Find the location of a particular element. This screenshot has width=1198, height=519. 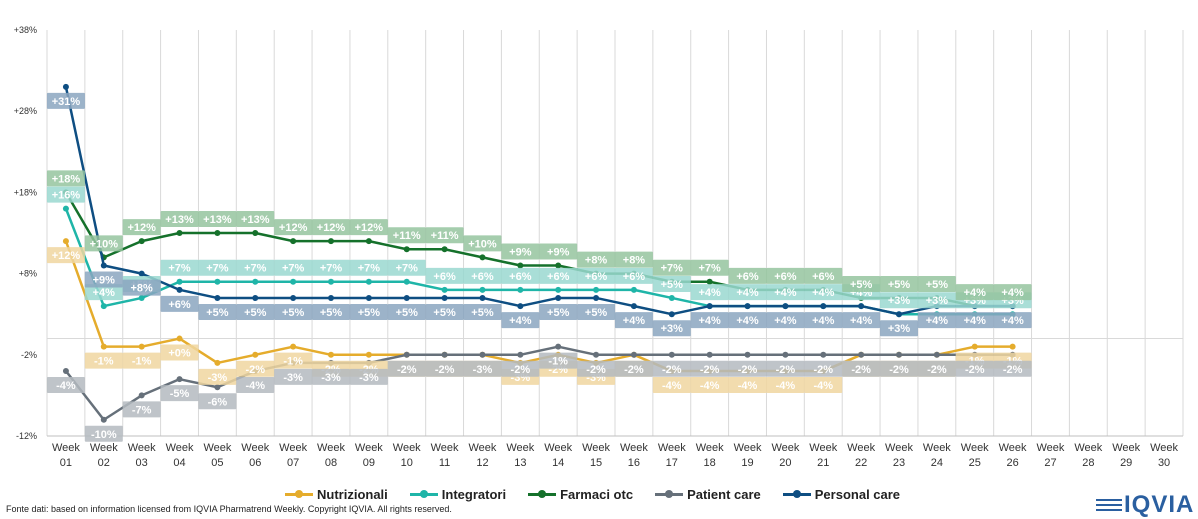

data-label: +3% is located at coordinates (899, 329).